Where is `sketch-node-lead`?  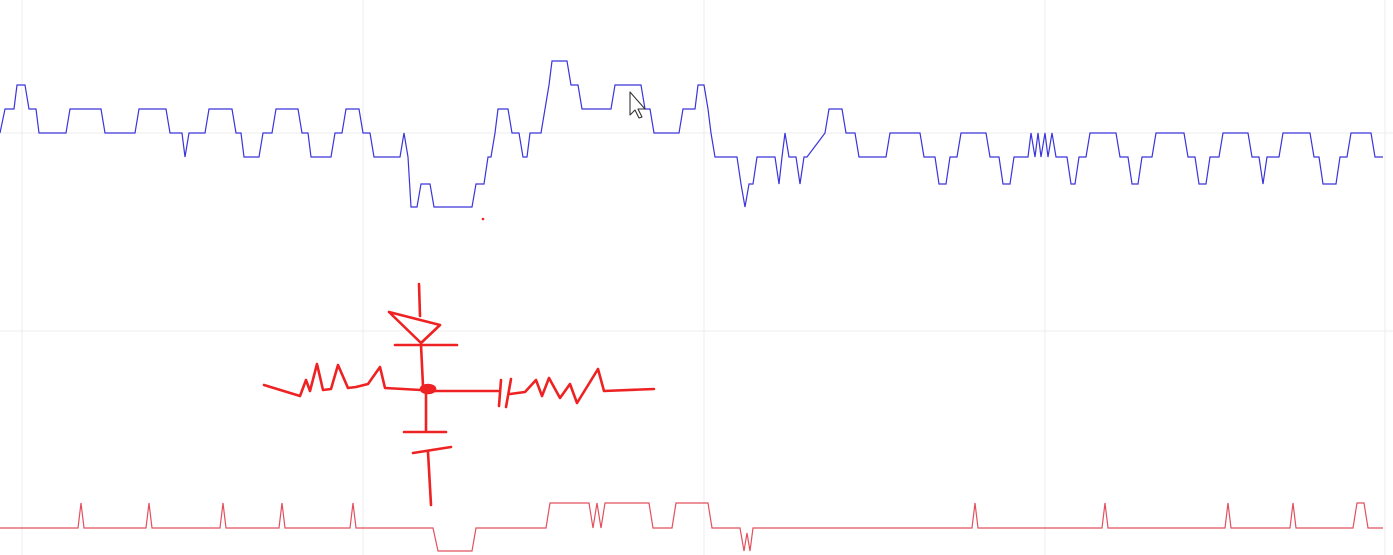
sketch-node-lead is located at coordinates (422, 365).